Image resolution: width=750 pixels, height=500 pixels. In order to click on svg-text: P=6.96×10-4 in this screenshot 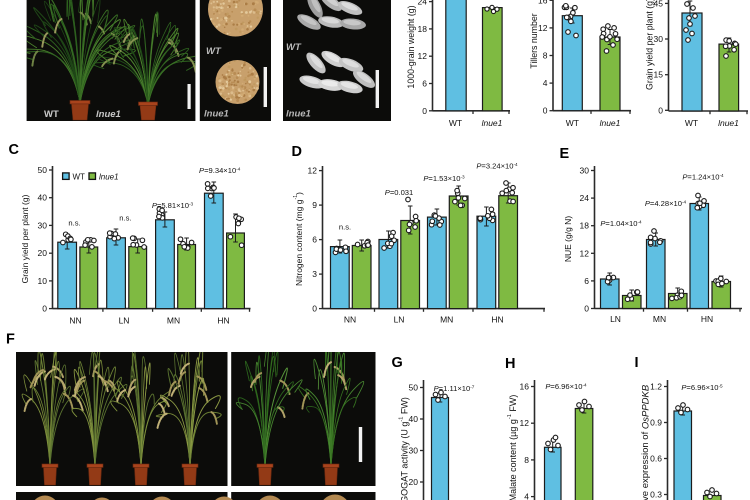, I will do `click(566, 386)`.